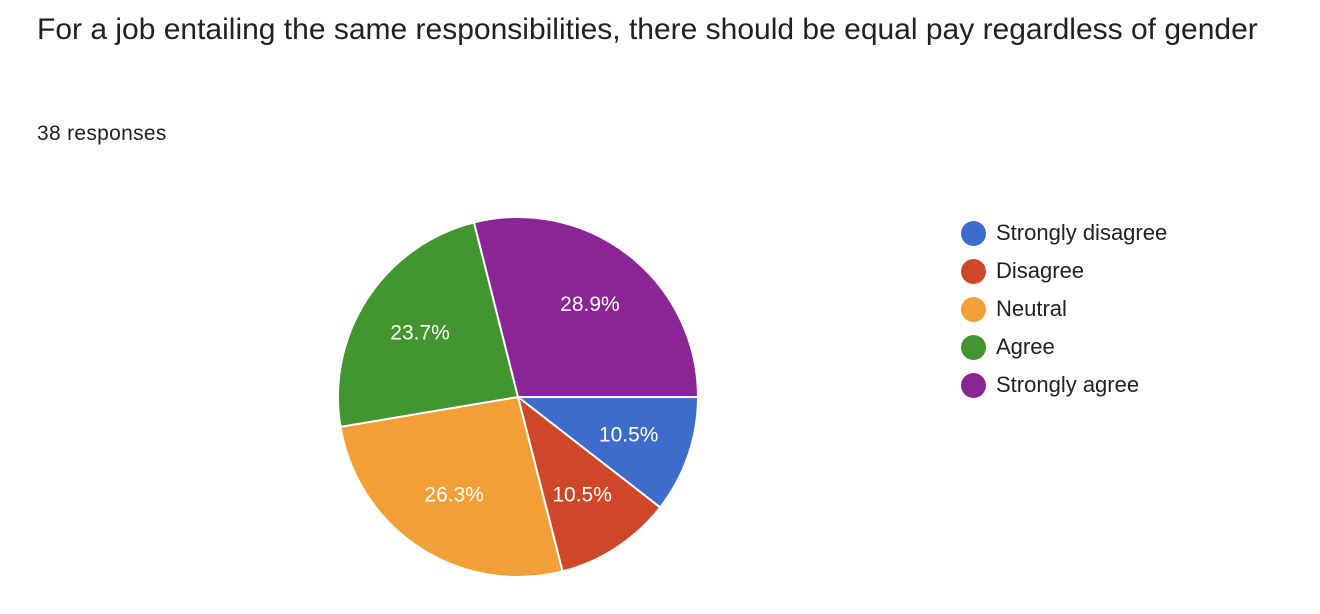 Image resolution: width=1320 pixels, height=614 pixels. Describe the element at coordinates (1040, 270) in the screenshot. I see `legend-label: Disagree` at that location.